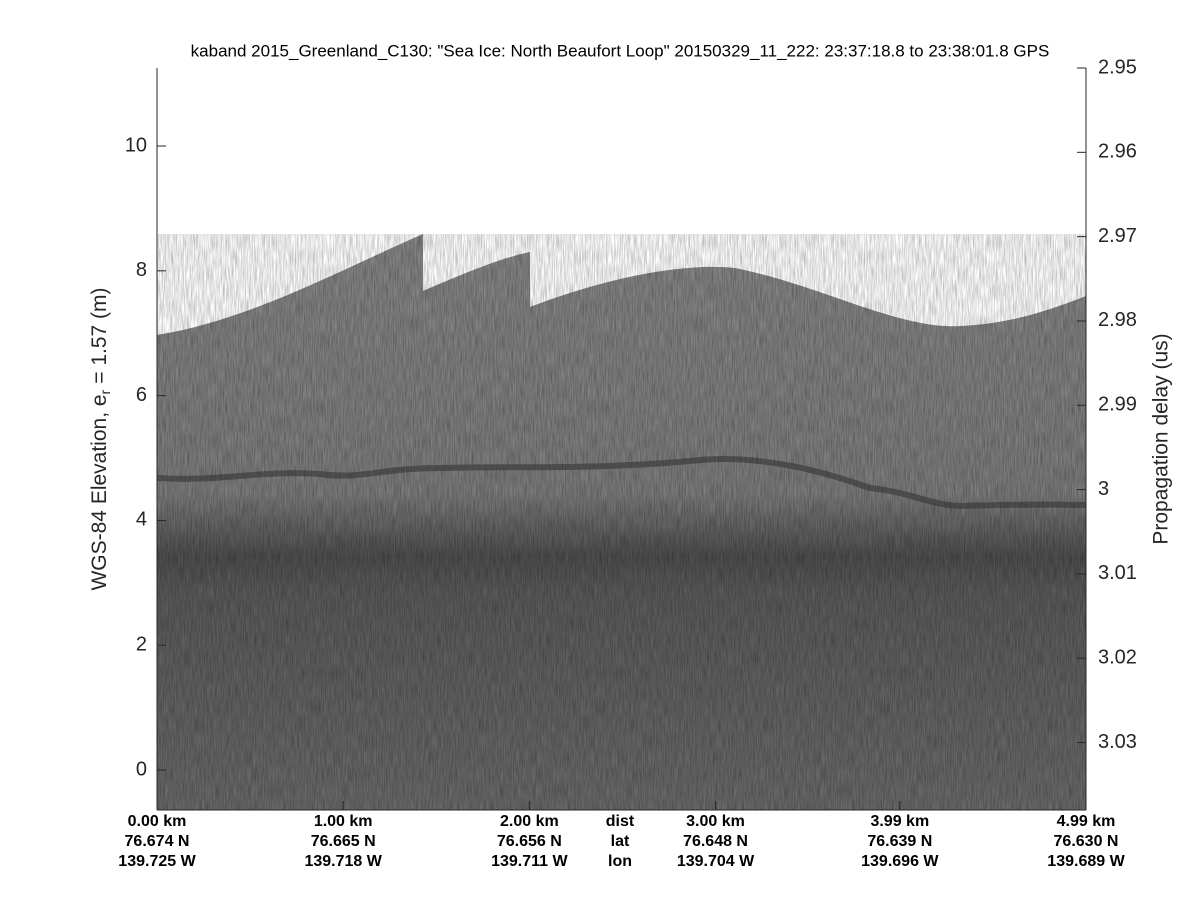  I want to click on x-tick-lat: 76.630 N, so click(1086, 841).